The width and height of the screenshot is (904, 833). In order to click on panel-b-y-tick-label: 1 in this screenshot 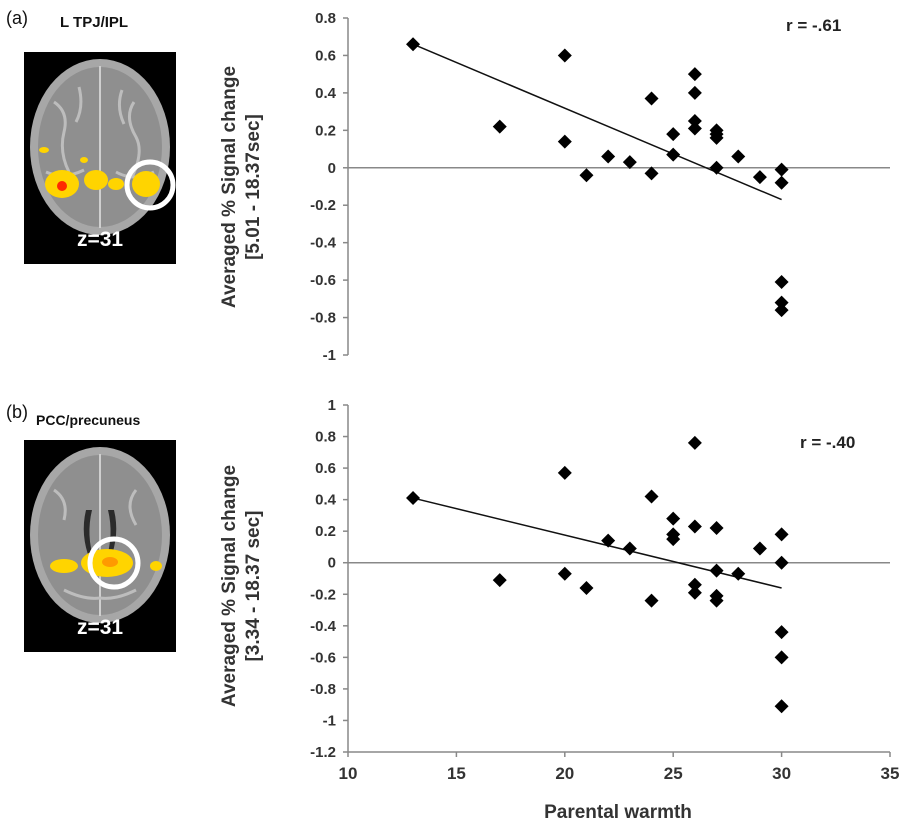, I will do `click(332, 405)`.